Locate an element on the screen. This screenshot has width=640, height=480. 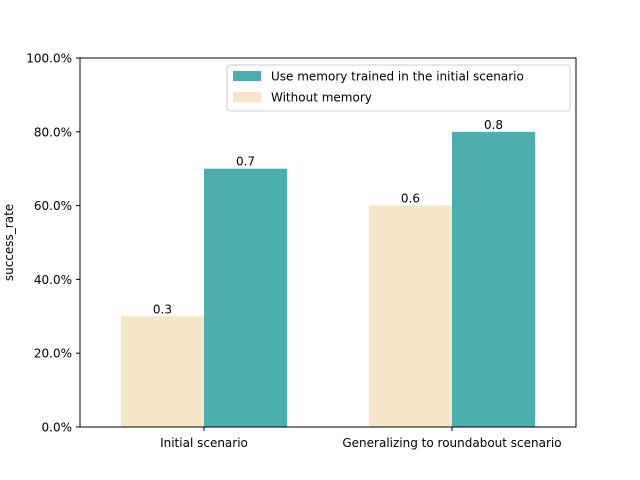
y-tick-label: 60.0% is located at coordinates (53, 206).